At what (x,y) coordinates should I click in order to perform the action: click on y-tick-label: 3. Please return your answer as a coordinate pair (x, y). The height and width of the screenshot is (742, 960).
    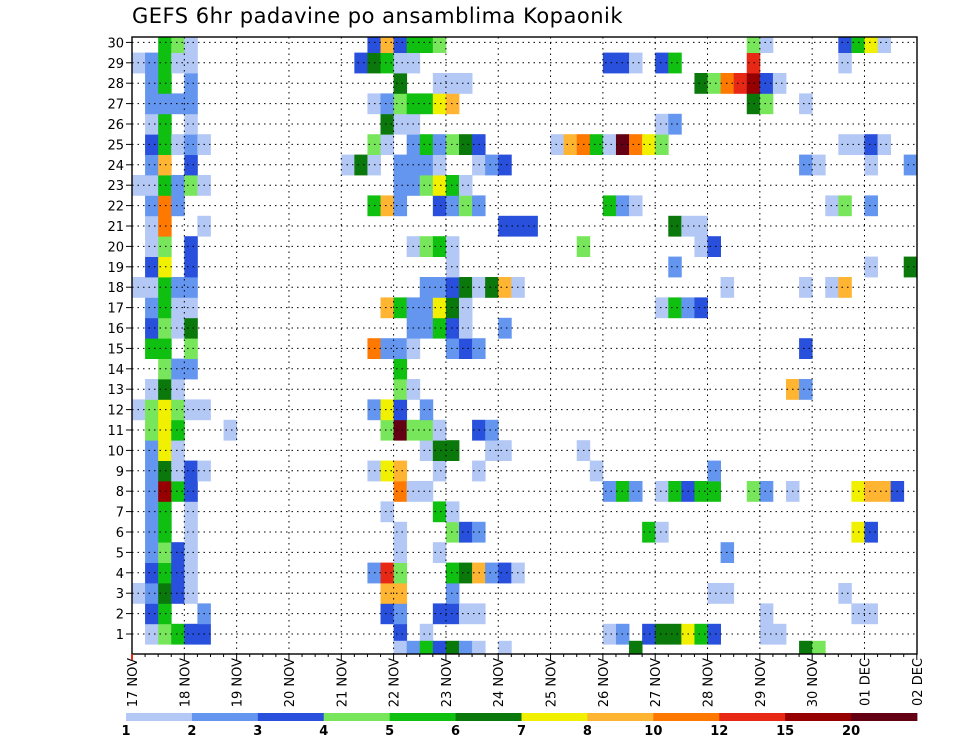
    Looking at the image, I should click on (120, 594).